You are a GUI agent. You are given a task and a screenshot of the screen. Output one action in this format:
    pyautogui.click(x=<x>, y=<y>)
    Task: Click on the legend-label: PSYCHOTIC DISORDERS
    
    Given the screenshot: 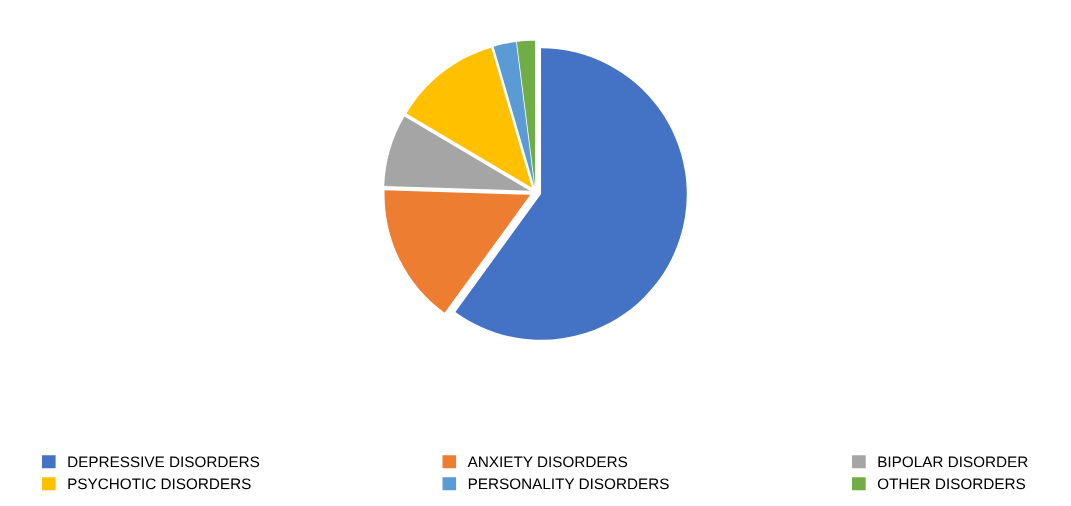 What is the action you would take?
    pyautogui.click(x=159, y=484)
    